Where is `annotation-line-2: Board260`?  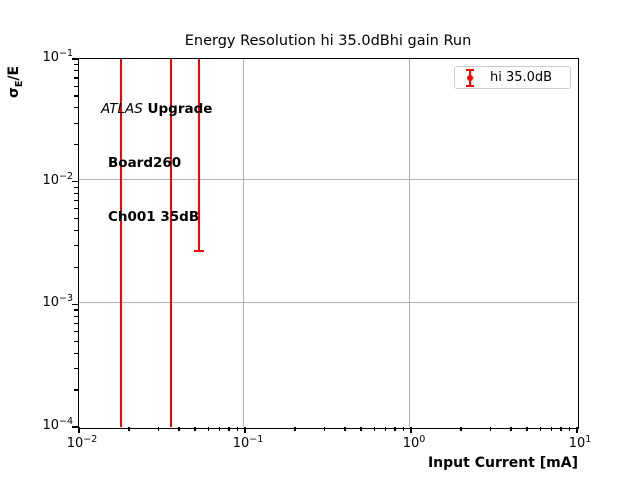
annotation-line-2: Board260 is located at coordinates (145, 163).